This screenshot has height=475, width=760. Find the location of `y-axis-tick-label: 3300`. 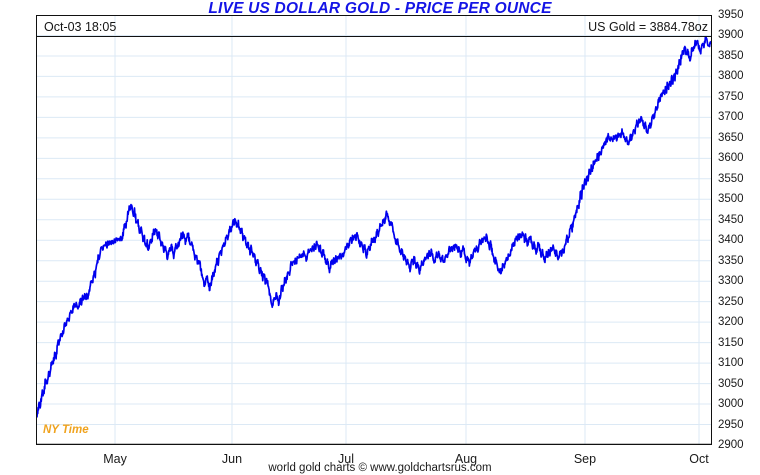

y-axis-tick-label: 3300 is located at coordinates (731, 281).